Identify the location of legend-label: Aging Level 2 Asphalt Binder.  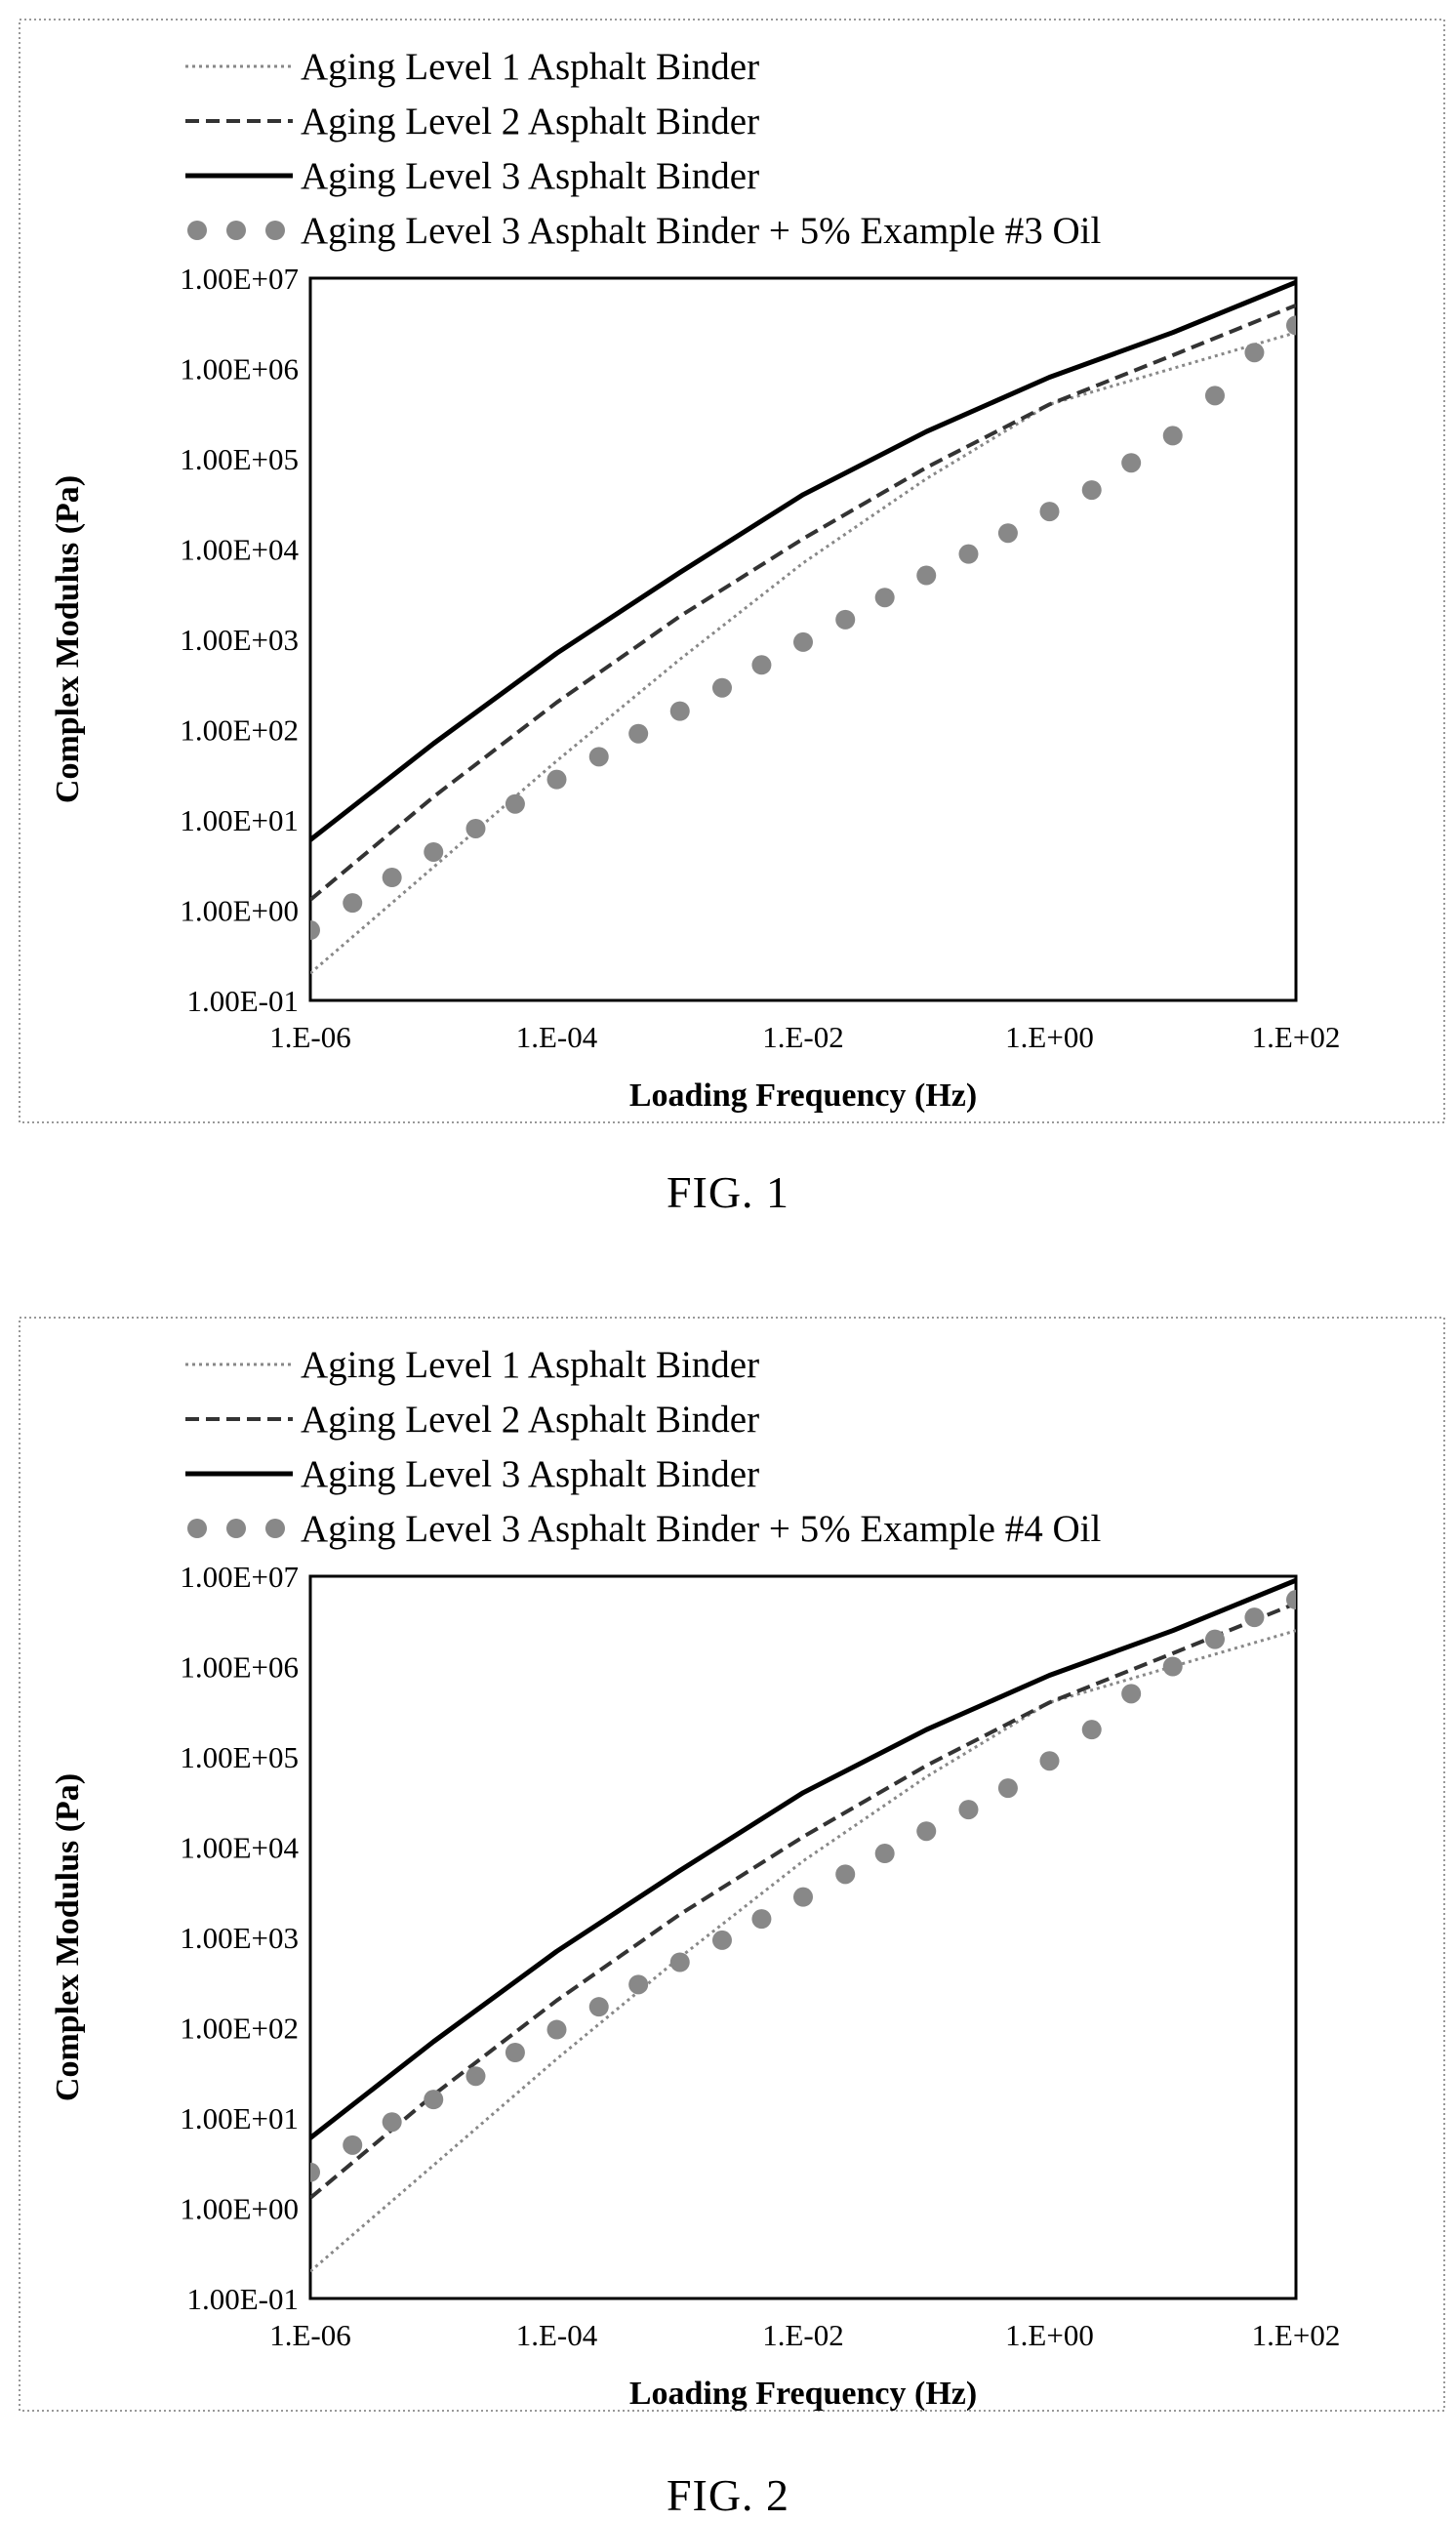
(530, 1420).